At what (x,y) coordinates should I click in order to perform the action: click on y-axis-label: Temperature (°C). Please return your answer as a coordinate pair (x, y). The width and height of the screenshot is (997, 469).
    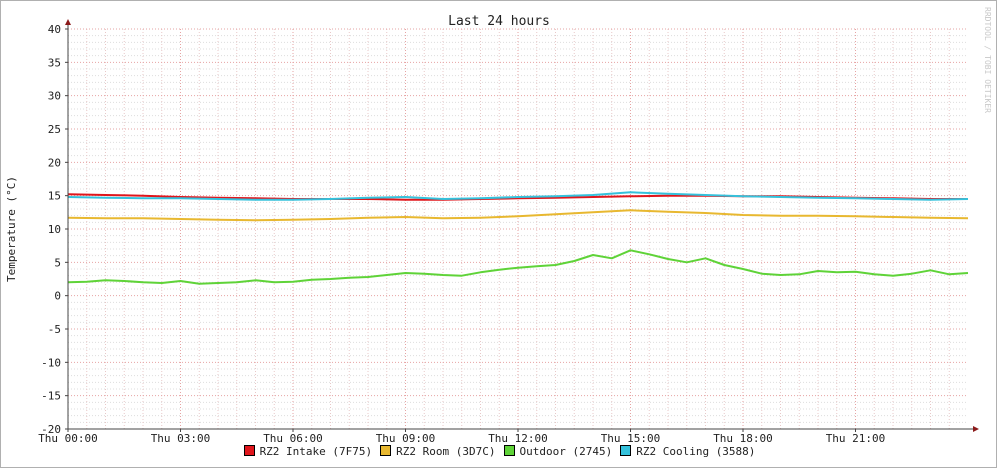
    Looking at the image, I should click on (11, 229).